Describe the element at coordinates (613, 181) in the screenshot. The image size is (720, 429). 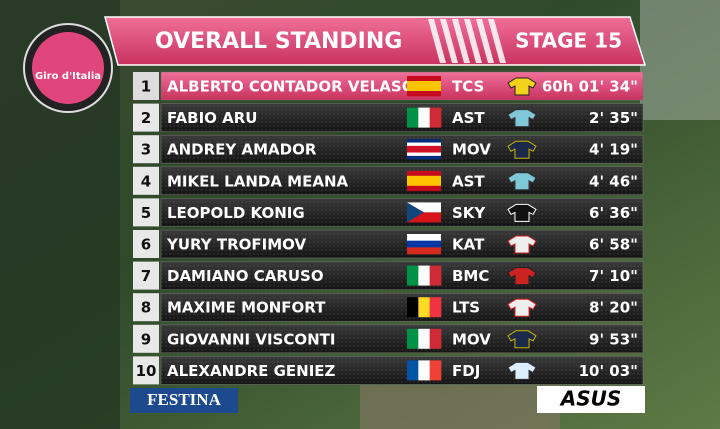
I see `time: 4' 46"` at that location.